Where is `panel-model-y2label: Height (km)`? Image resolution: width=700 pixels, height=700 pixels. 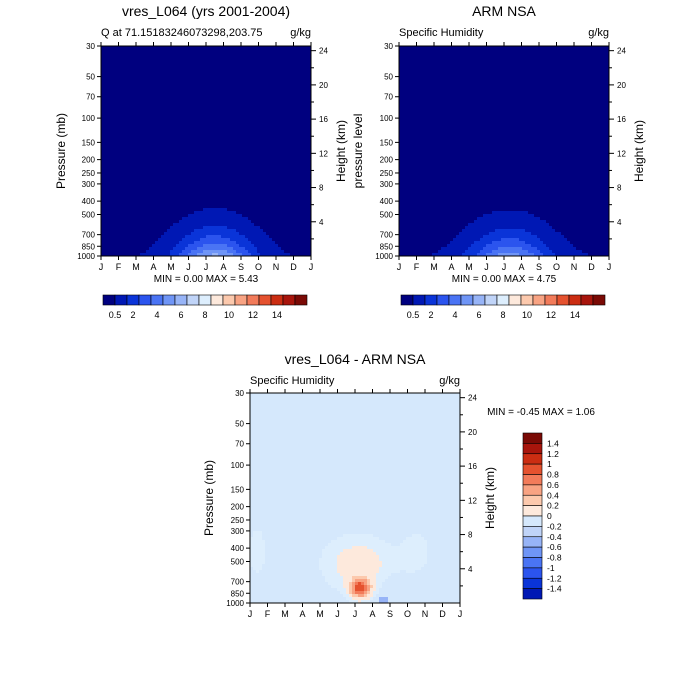
panel-model-y2label: Height (km) is located at coordinates (341, 151).